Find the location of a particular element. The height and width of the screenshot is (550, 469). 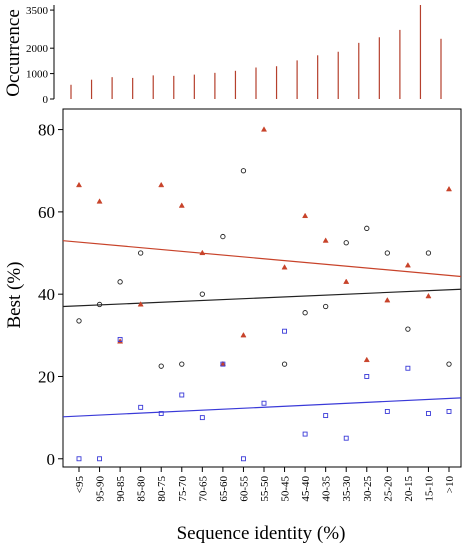

occurrence-tick-label: 2000 is located at coordinates (37, 49).